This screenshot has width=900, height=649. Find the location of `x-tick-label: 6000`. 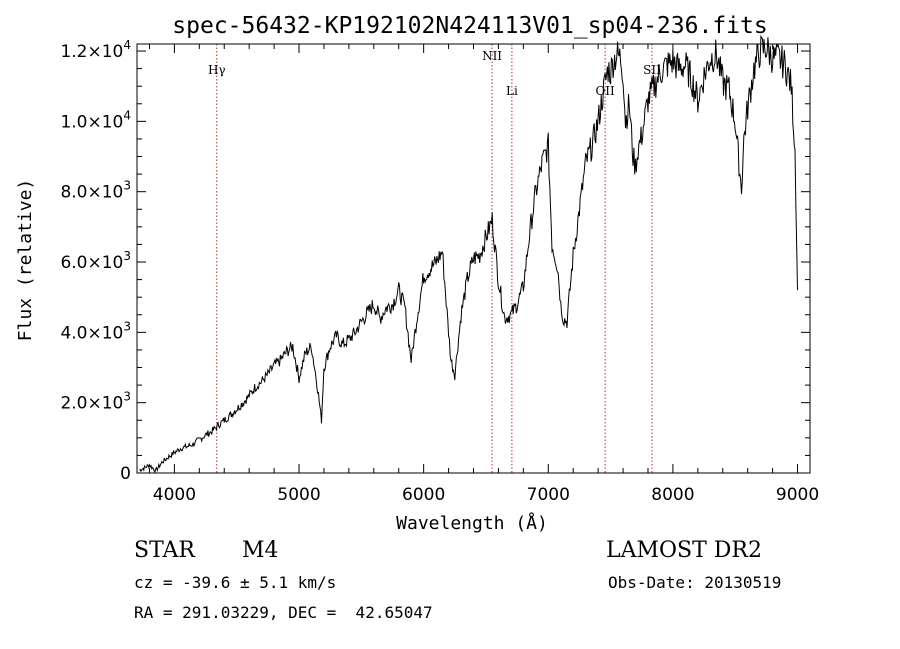

x-tick-label: 6000 is located at coordinates (423, 495).